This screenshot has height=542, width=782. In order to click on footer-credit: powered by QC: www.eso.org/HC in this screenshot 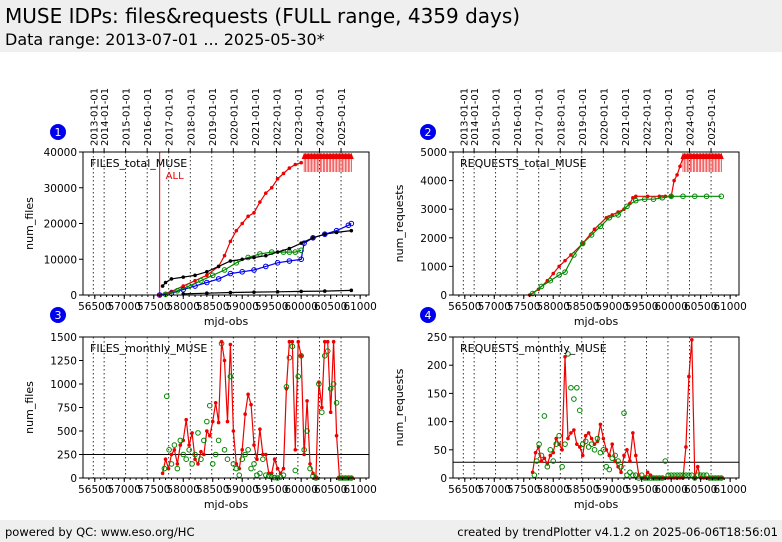, I will do `click(100, 532)`.